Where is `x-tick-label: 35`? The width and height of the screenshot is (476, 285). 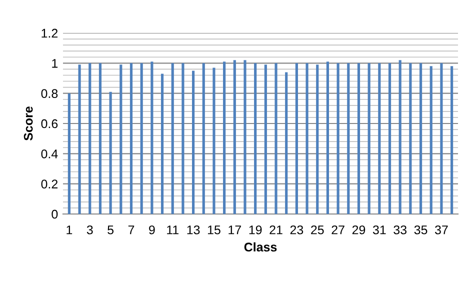
x-tick-label: 35 is located at coordinates (421, 229).